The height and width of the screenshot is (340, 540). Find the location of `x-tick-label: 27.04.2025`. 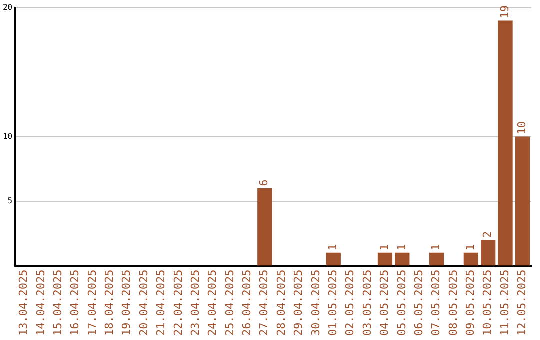

x-tick-label: 27.04.2025 is located at coordinates (264, 303).